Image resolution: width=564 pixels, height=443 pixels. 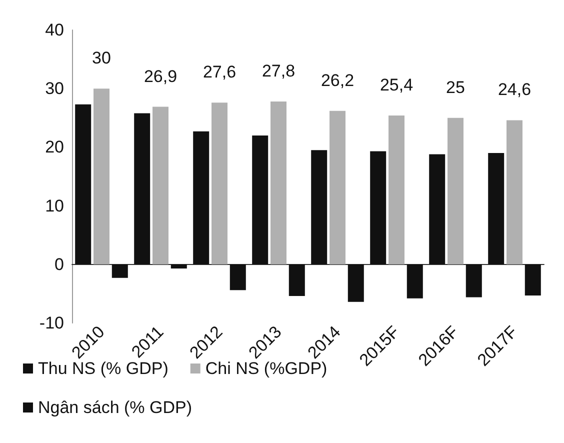 What do you see at coordinates (266, 368) in the screenshot?
I see `legend-label: Chi NS (%GDP)` at bounding box center [266, 368].